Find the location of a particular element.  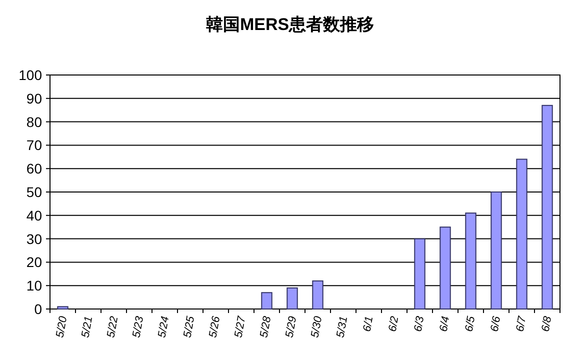

y-tick-label: 30 is located at coordinates (34, 238).